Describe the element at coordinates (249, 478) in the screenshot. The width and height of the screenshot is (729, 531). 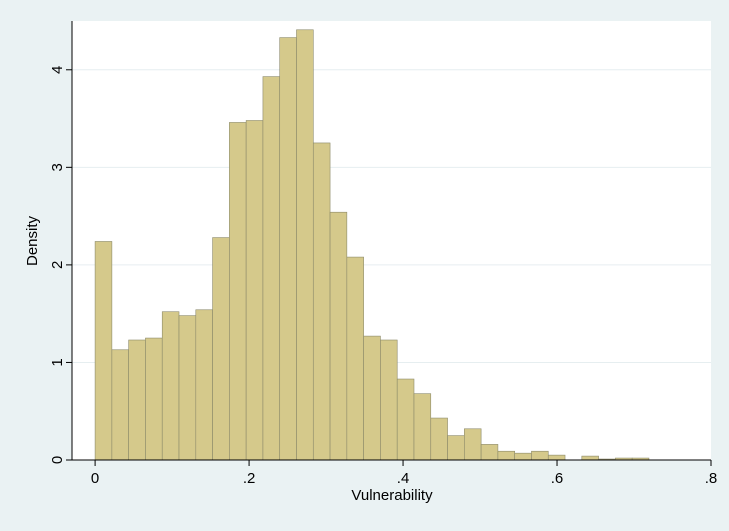
I see `x-tick-label: .2` at that location.